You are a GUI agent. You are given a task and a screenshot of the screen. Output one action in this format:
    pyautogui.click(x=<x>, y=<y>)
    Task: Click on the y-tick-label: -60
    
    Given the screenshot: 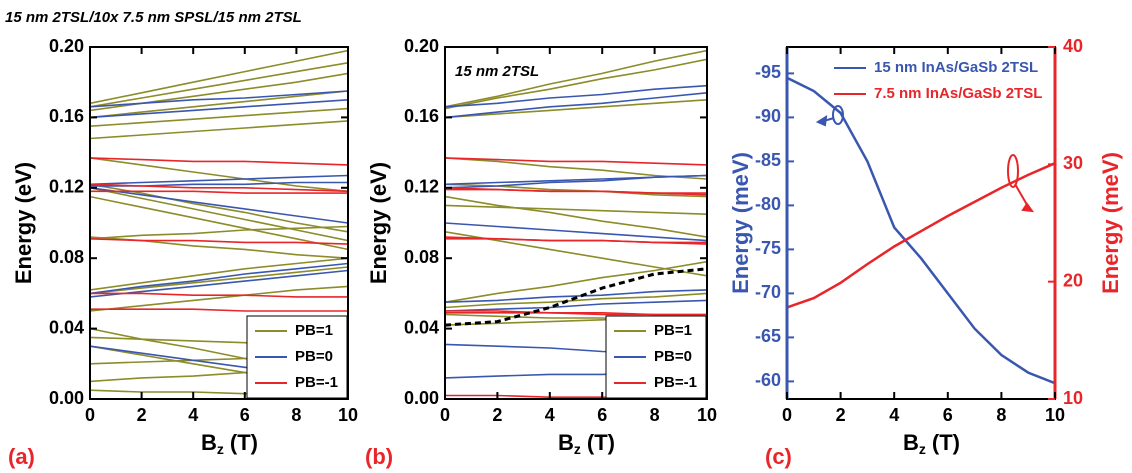 What is the action you would take?
    pyautogui.click(x=768, y=380)
    